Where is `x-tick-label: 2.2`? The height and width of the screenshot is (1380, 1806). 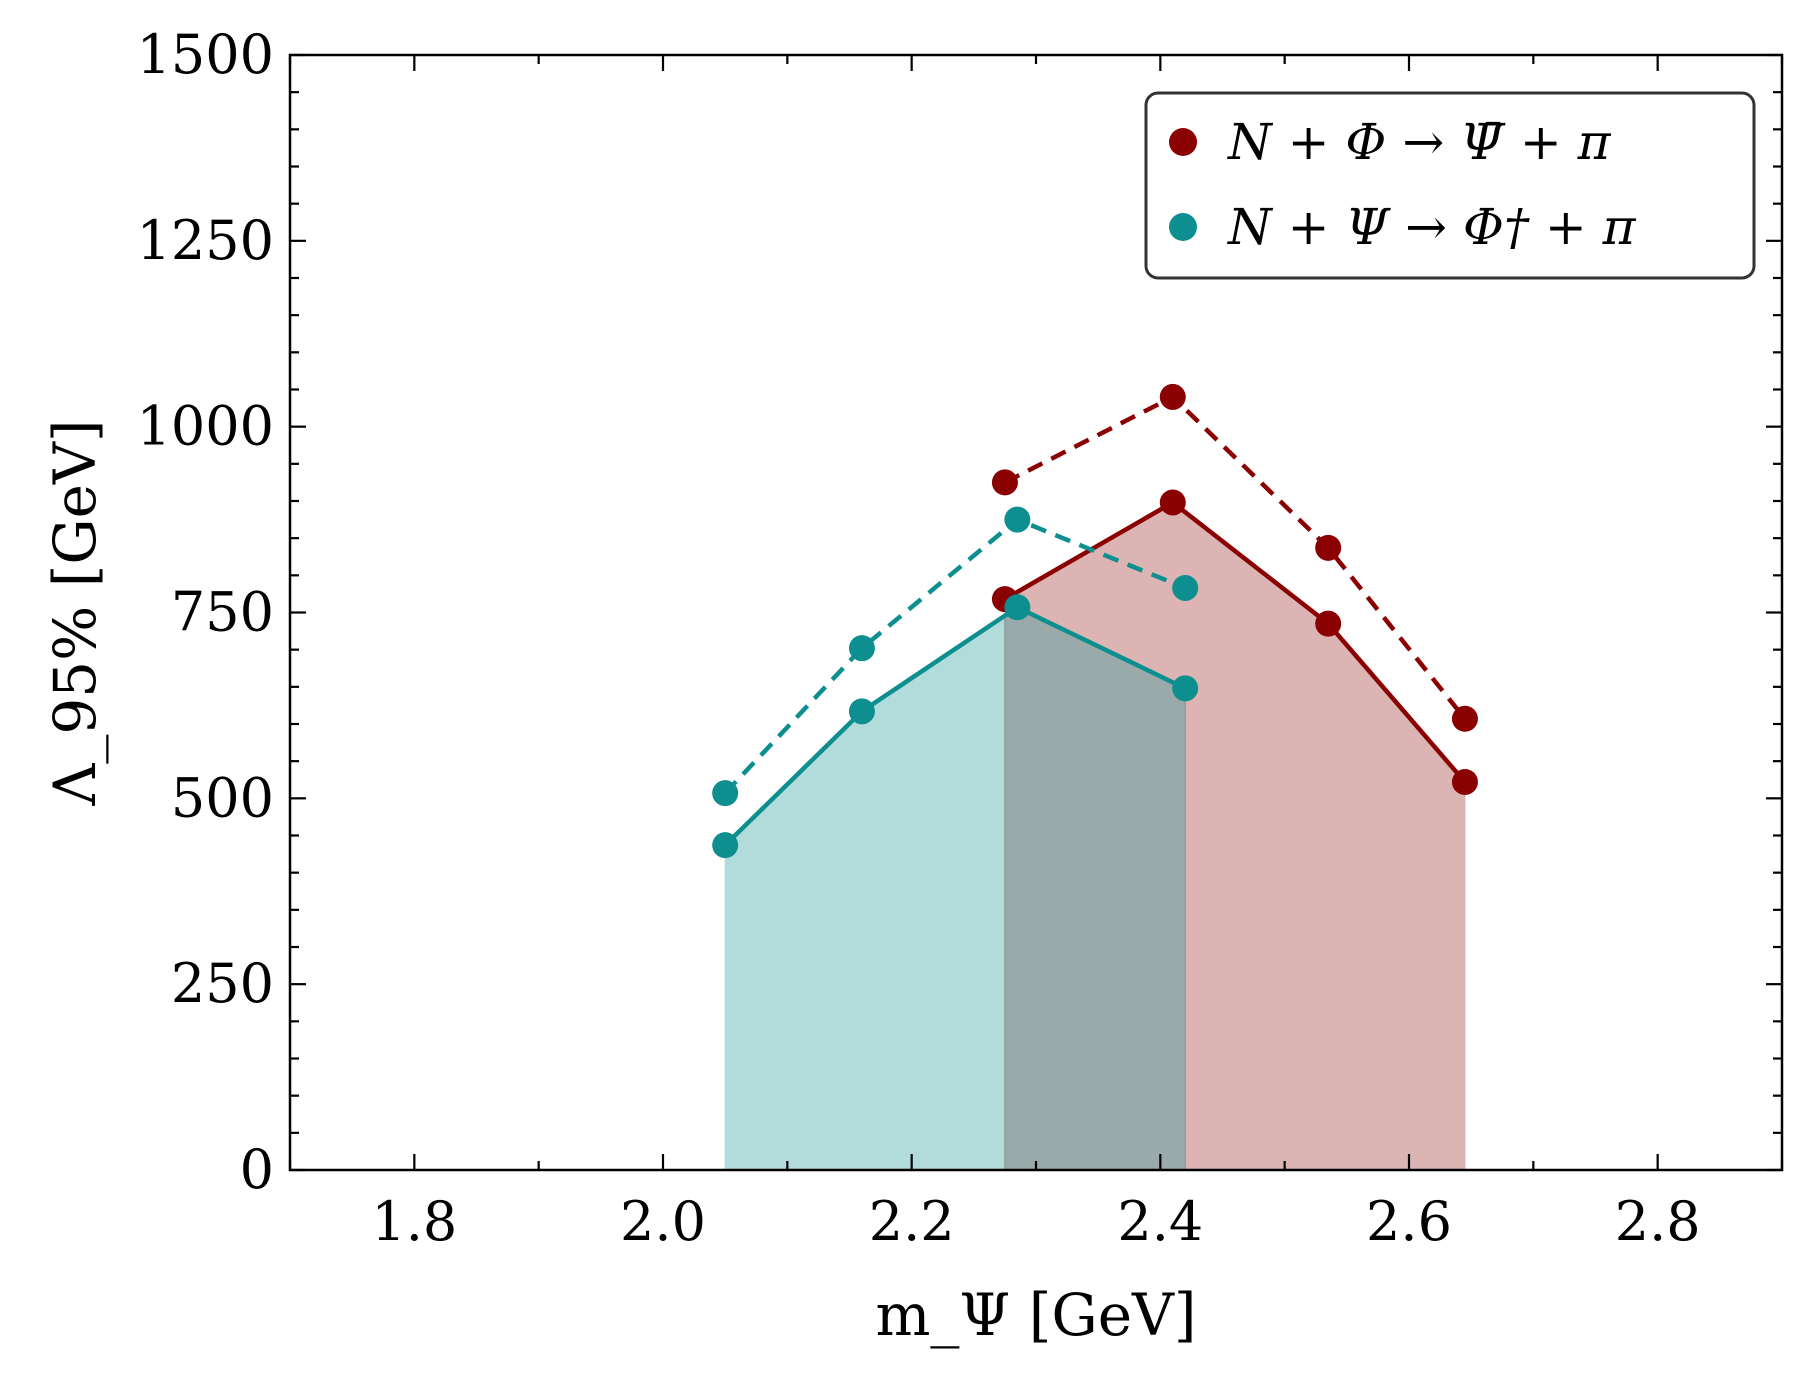 x-tick-label: 2.2 is located at coordinates (912, 1221).